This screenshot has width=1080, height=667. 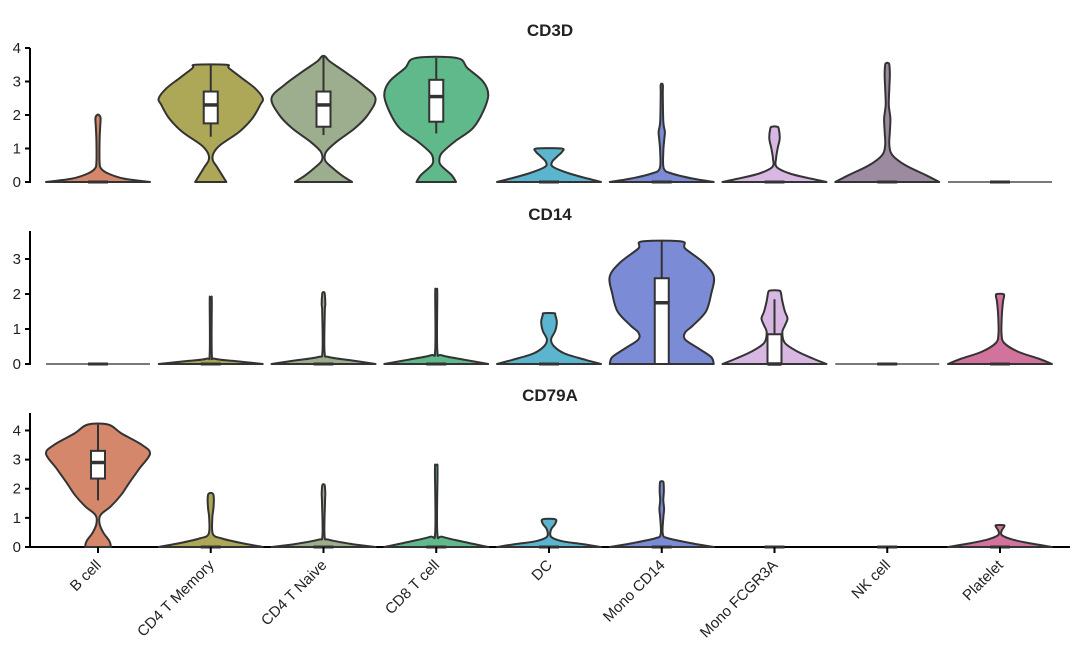 I want to click on x-tick-label: CD4 T Memory, so click(x=176, y=598).